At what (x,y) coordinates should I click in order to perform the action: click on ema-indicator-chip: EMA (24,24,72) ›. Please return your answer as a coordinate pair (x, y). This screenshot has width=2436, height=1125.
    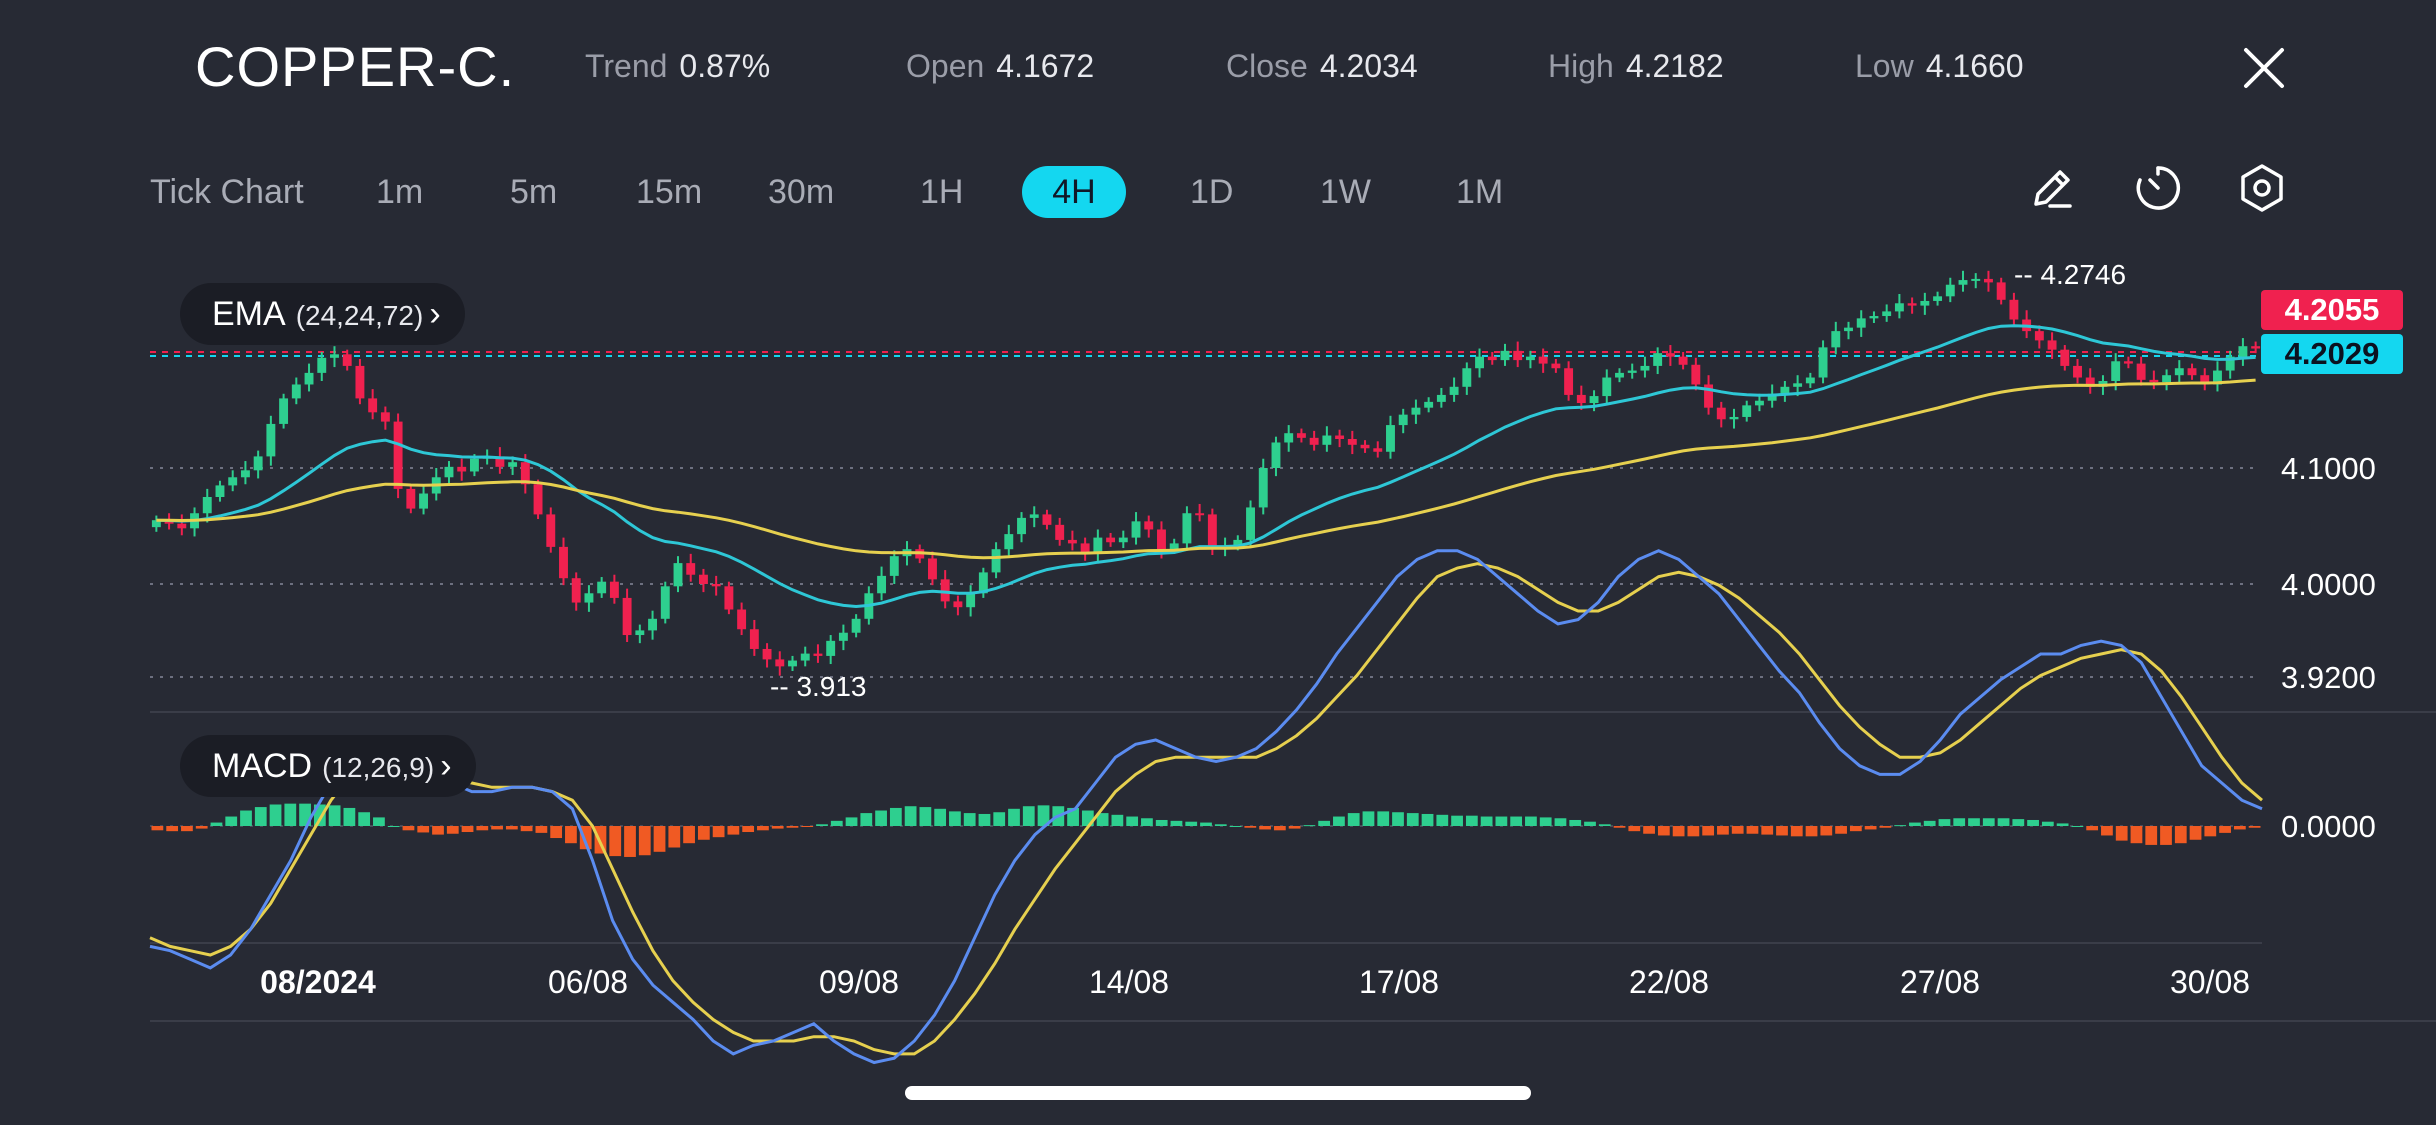
    Looking at the image, I should click on (322, 314).